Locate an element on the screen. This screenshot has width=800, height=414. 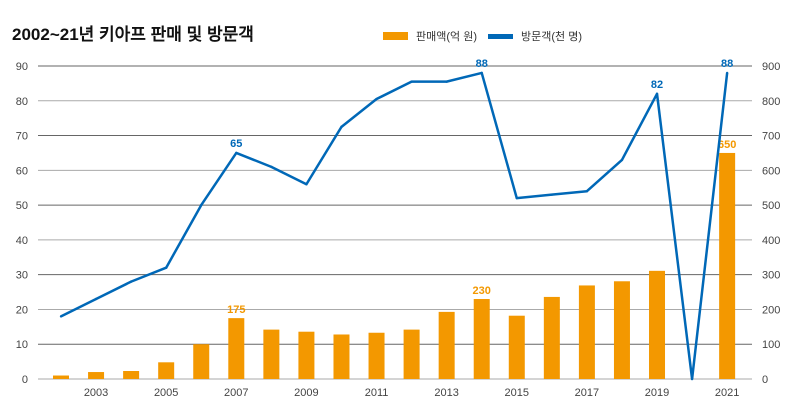
line-point-2007 is located at coordinates (236, 153).